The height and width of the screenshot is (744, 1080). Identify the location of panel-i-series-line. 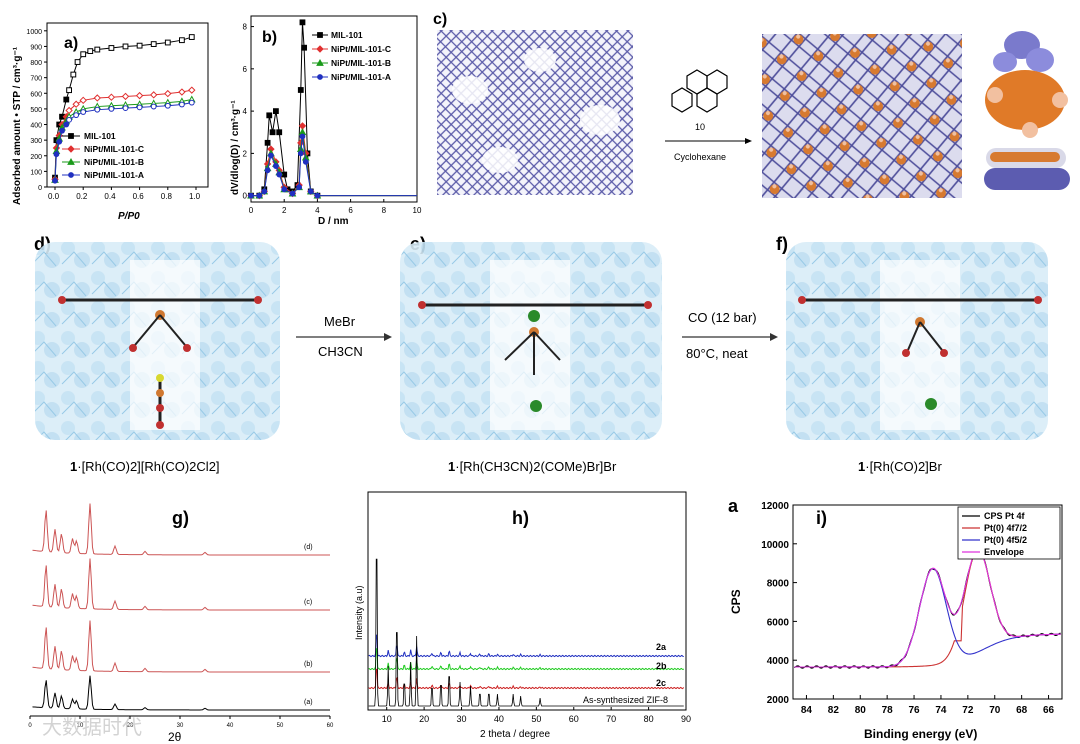
(927, 608).